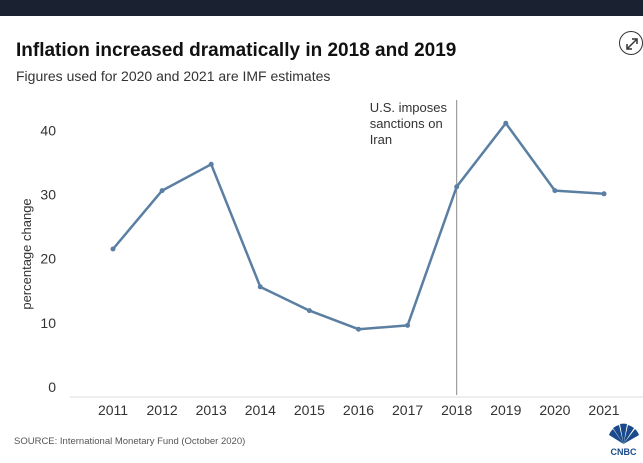 The height and width of the screenshot is (463, 643). What do you see at coordinates (211, 410) in the screenshot?
I see `x-tick-label: 2013` at bounding box center [211, 410].